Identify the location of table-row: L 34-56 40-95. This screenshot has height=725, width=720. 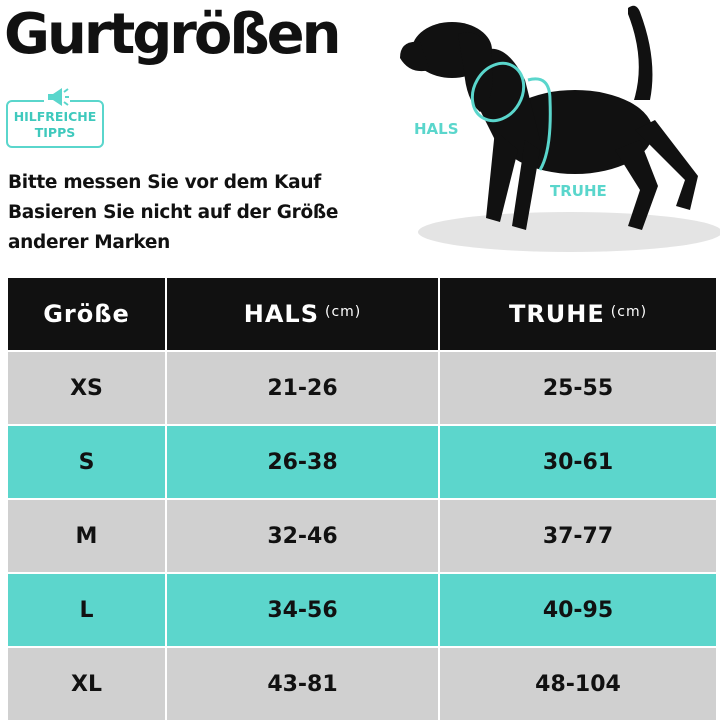
(362, 610).